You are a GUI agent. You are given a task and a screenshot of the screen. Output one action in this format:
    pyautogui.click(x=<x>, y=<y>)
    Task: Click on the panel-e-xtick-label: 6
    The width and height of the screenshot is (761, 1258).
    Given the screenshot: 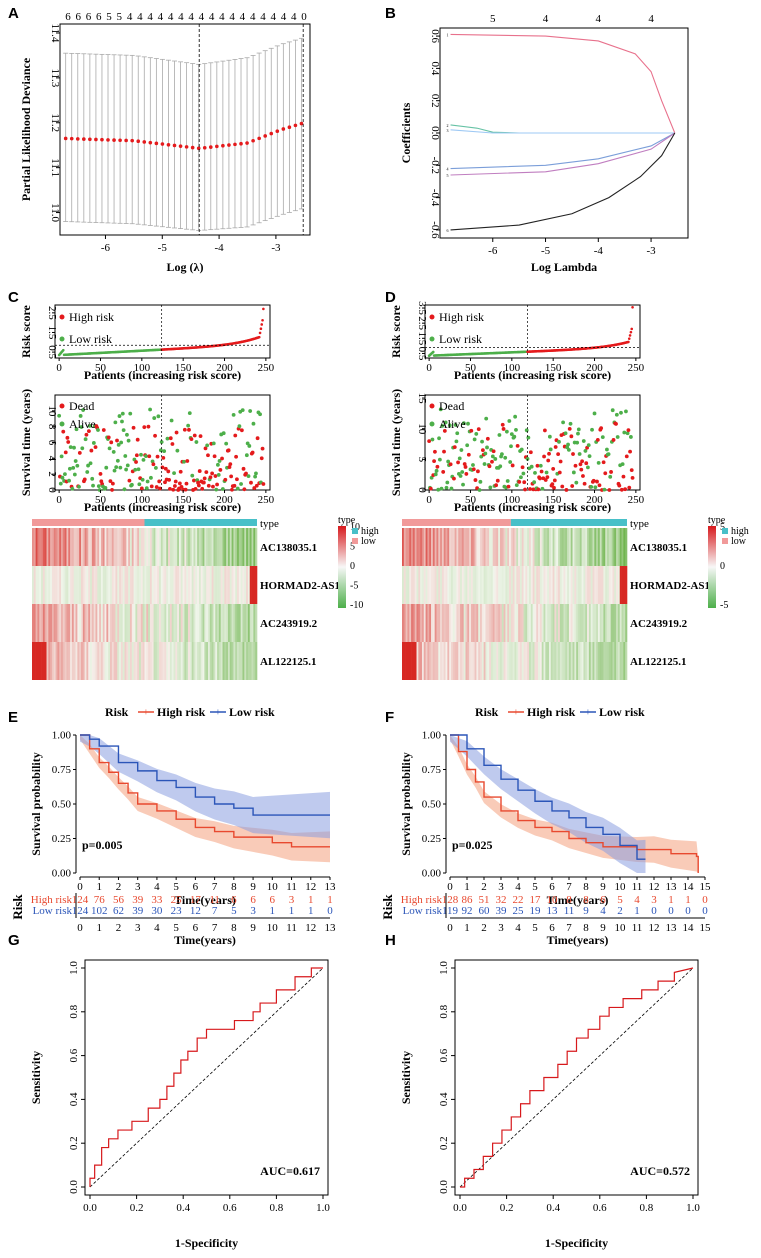 What is the action you would take?
    pyautogui.click(x=196, y=887)
    